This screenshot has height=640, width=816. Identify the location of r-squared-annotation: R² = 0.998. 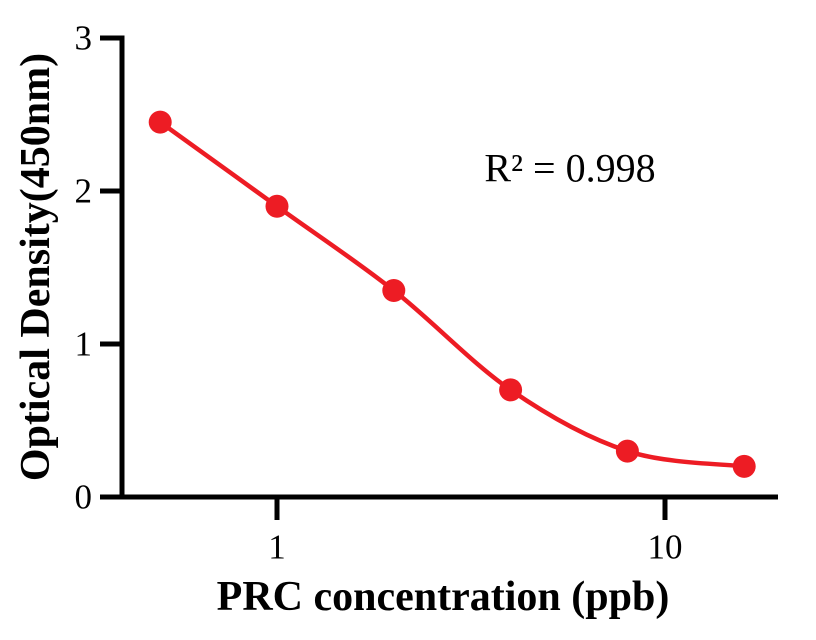
(569, 168).